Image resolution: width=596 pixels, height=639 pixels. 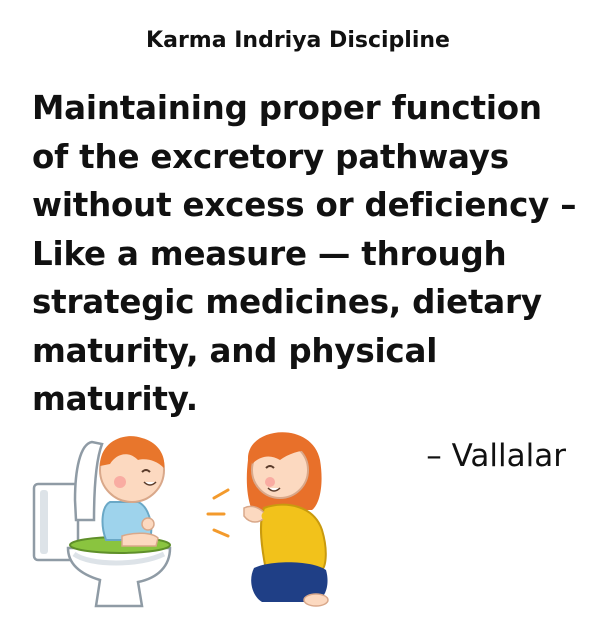 What do you see at coordinates (148, 524) in the screenshot?
I see `child-hand` at bounding box center [148, 524].